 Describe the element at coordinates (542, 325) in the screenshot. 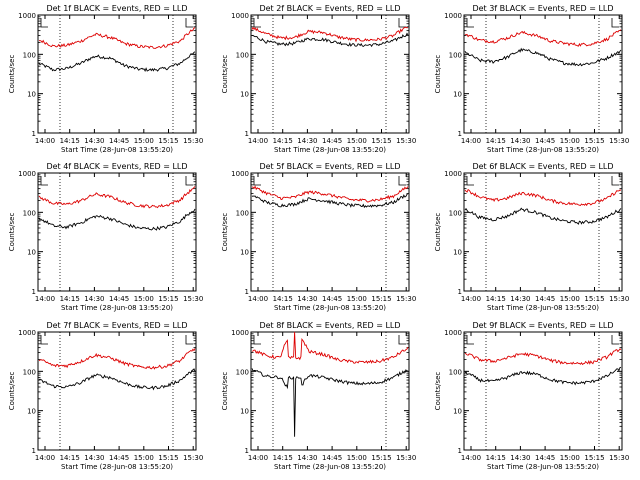

I see `chart-title: Det 9f BLACK = Events, RED = LLD` at that location.